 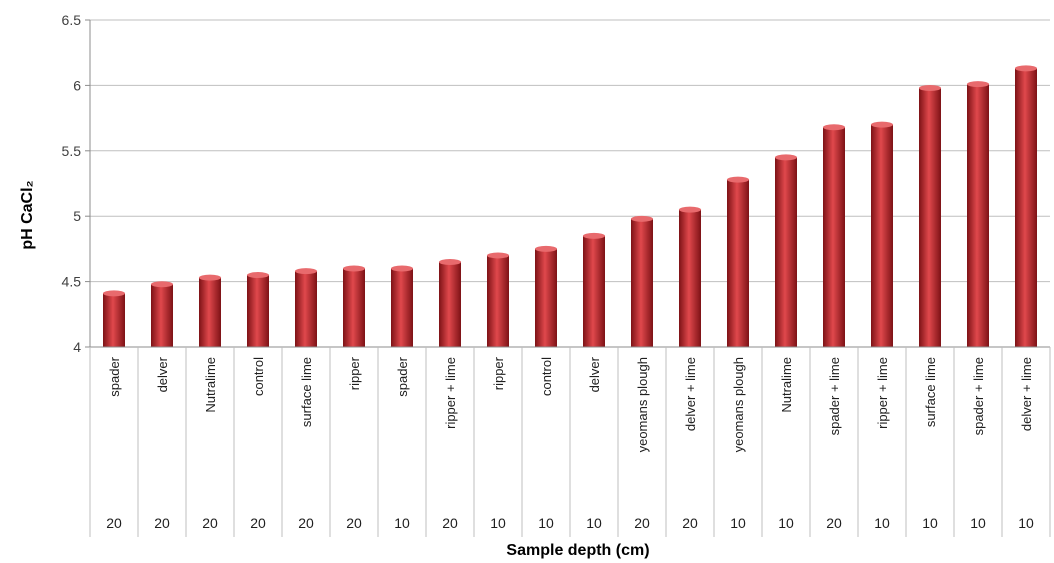 What do you see at coordinates (577, 550) in the screenshot?
I see `x-axis-title: Sample depth (cm)` at bounding box center [577, 550].